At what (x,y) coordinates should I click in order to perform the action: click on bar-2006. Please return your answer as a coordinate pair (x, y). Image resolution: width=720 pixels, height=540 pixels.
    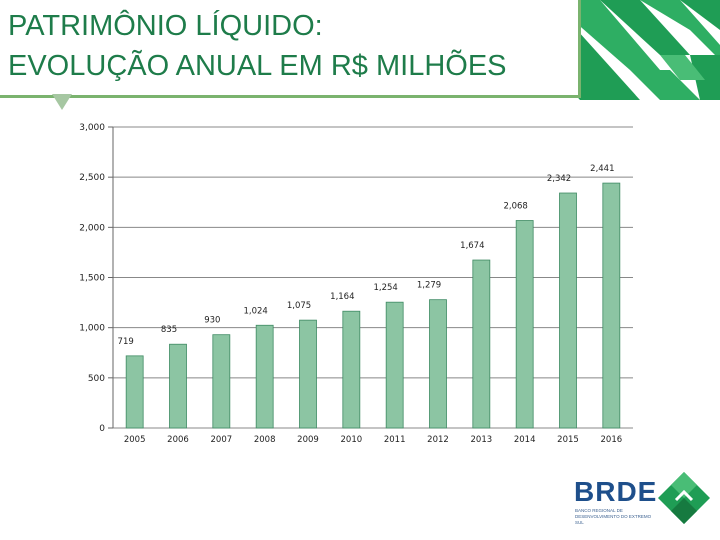
    Looking at the image, I should click on (178, 386).